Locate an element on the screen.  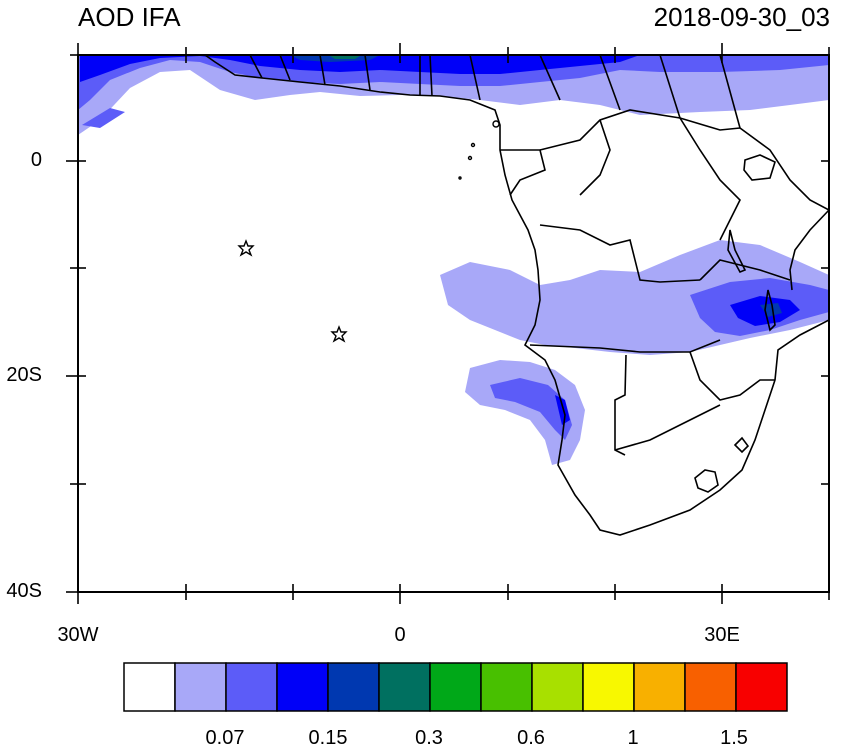
aod-region-namibia-peak is located at coordinates (562, 410).